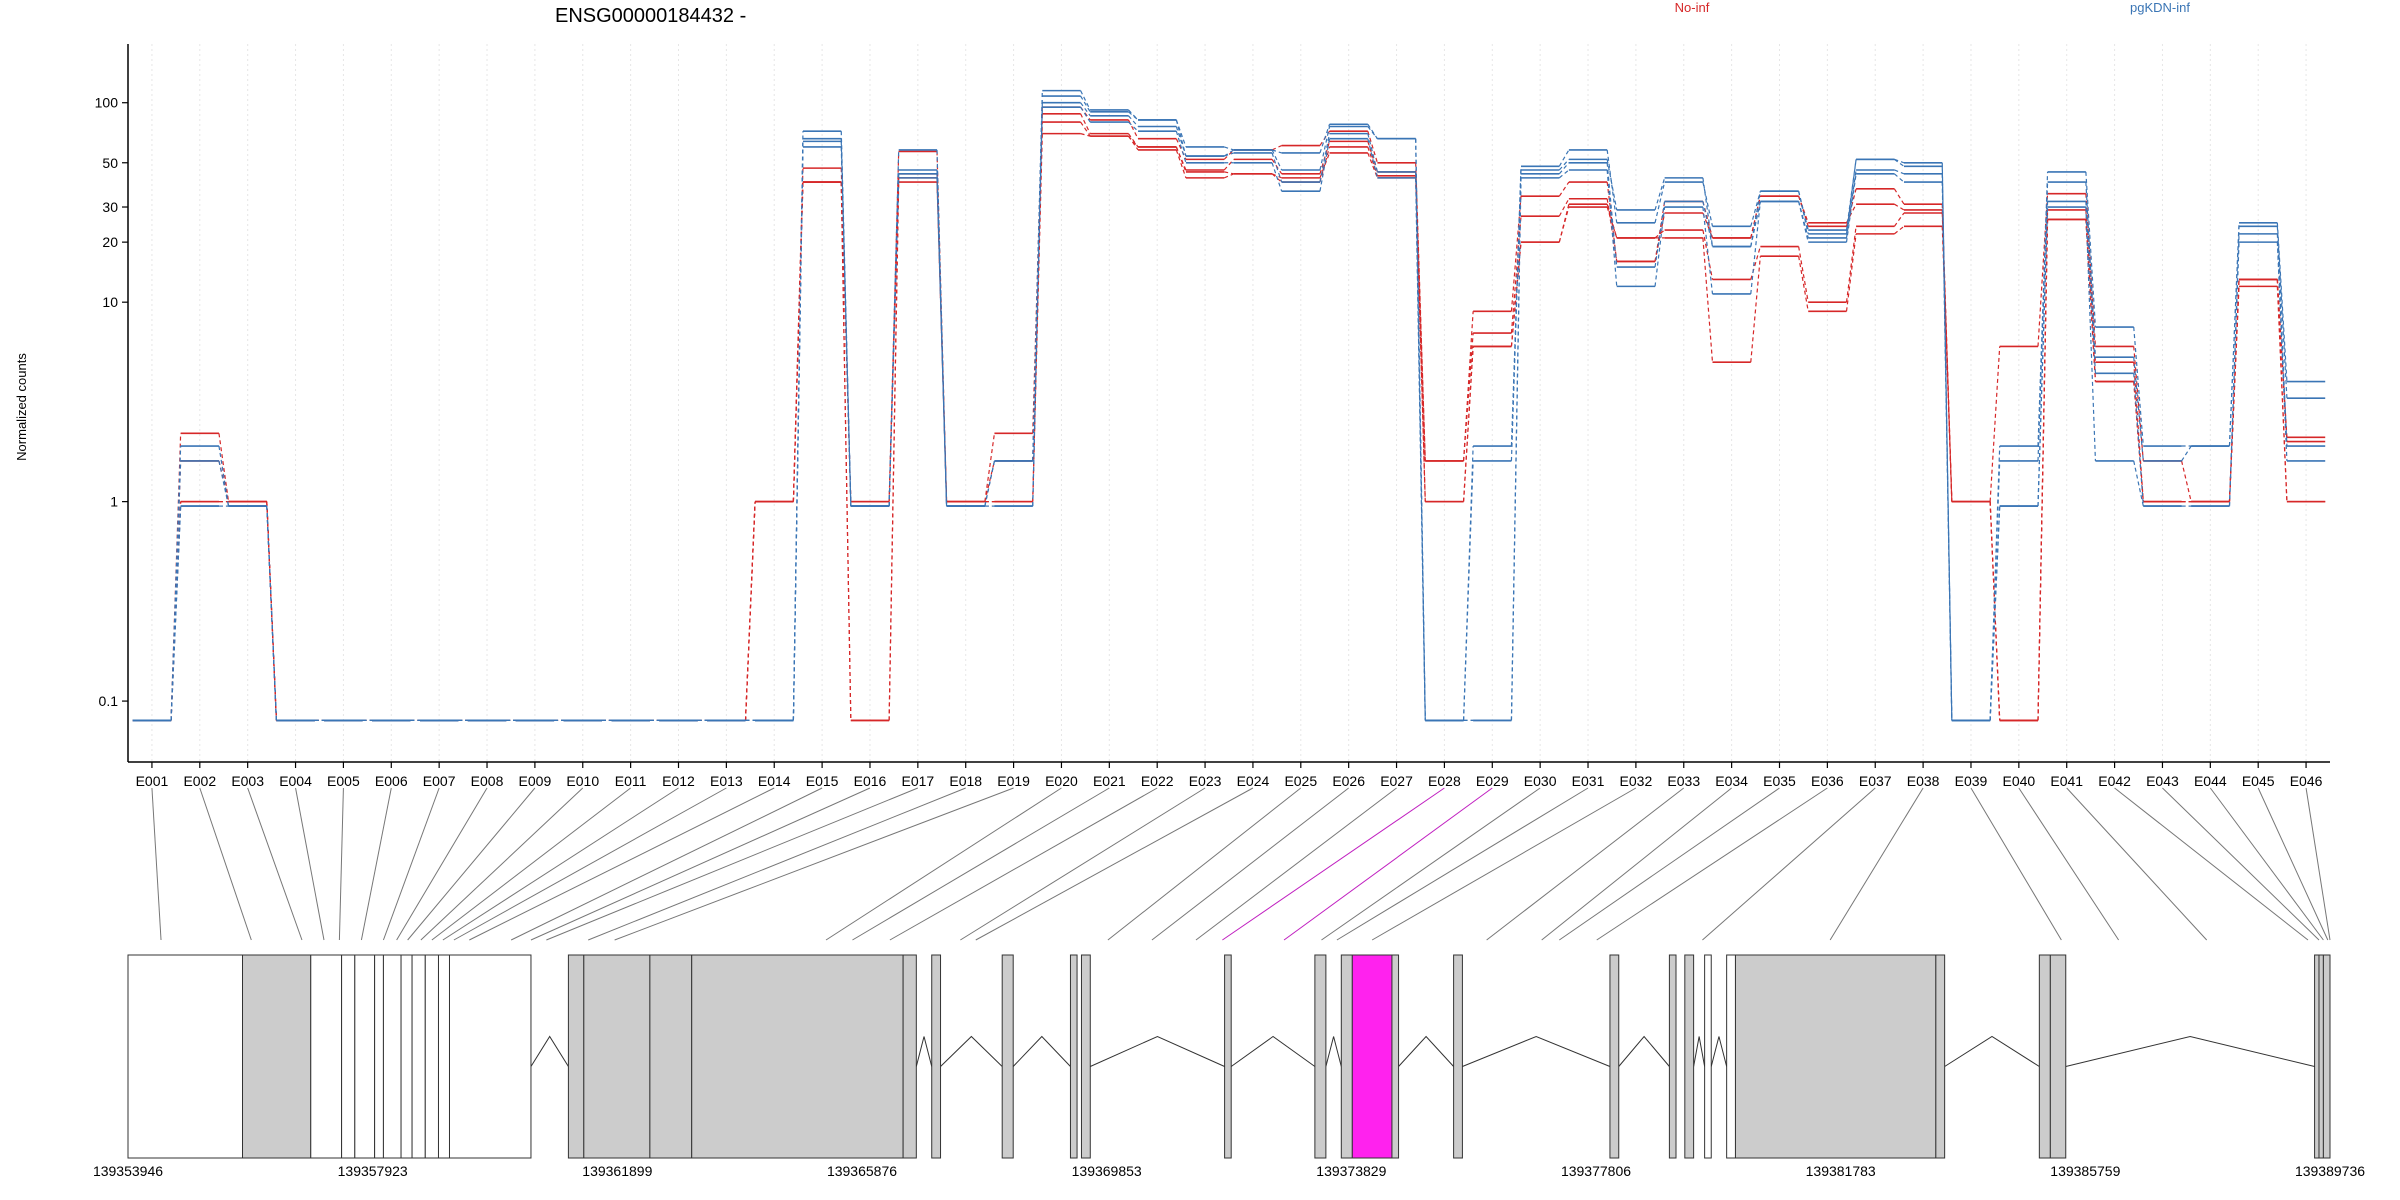  Describe the element at coordinates (2258, 781) in the screenshot. I see `x-tick-label: E045` at that location.